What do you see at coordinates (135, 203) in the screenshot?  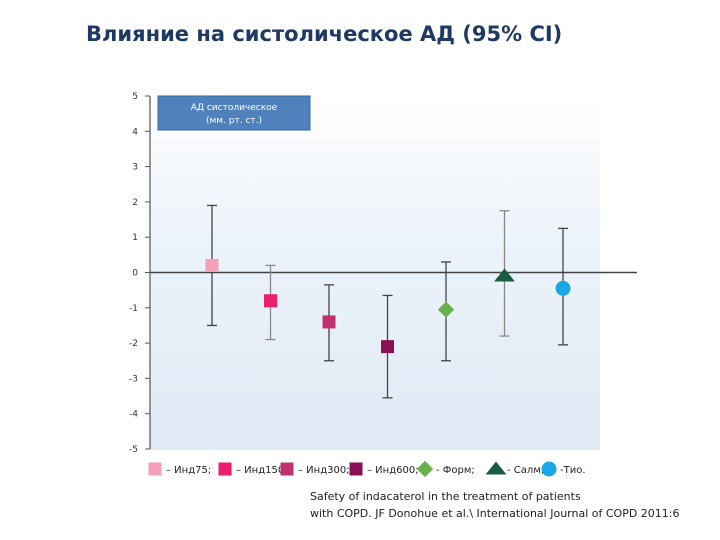 I see `y-tick-label: 2` at bounding box center [135, 203].